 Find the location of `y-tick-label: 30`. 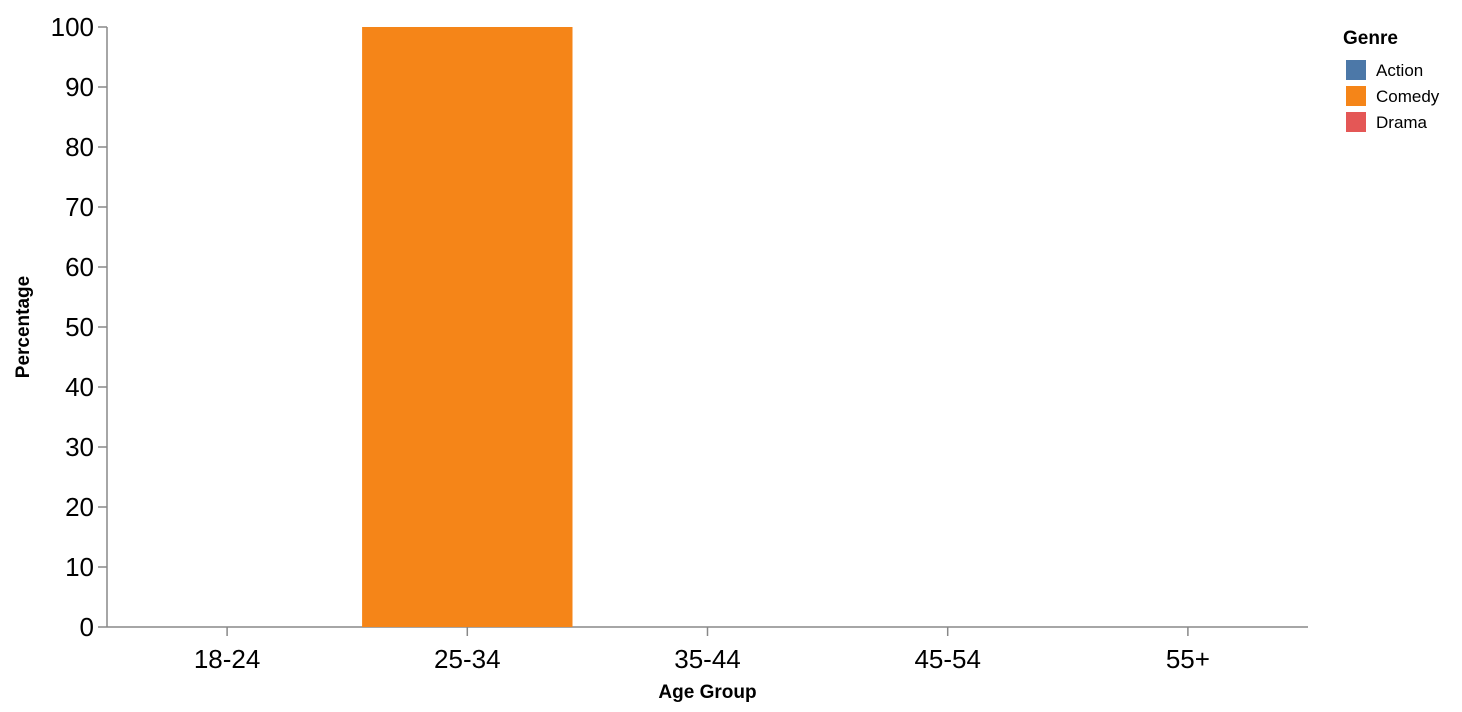

y-tick-label: 30 is located at coordinates (79, 447).